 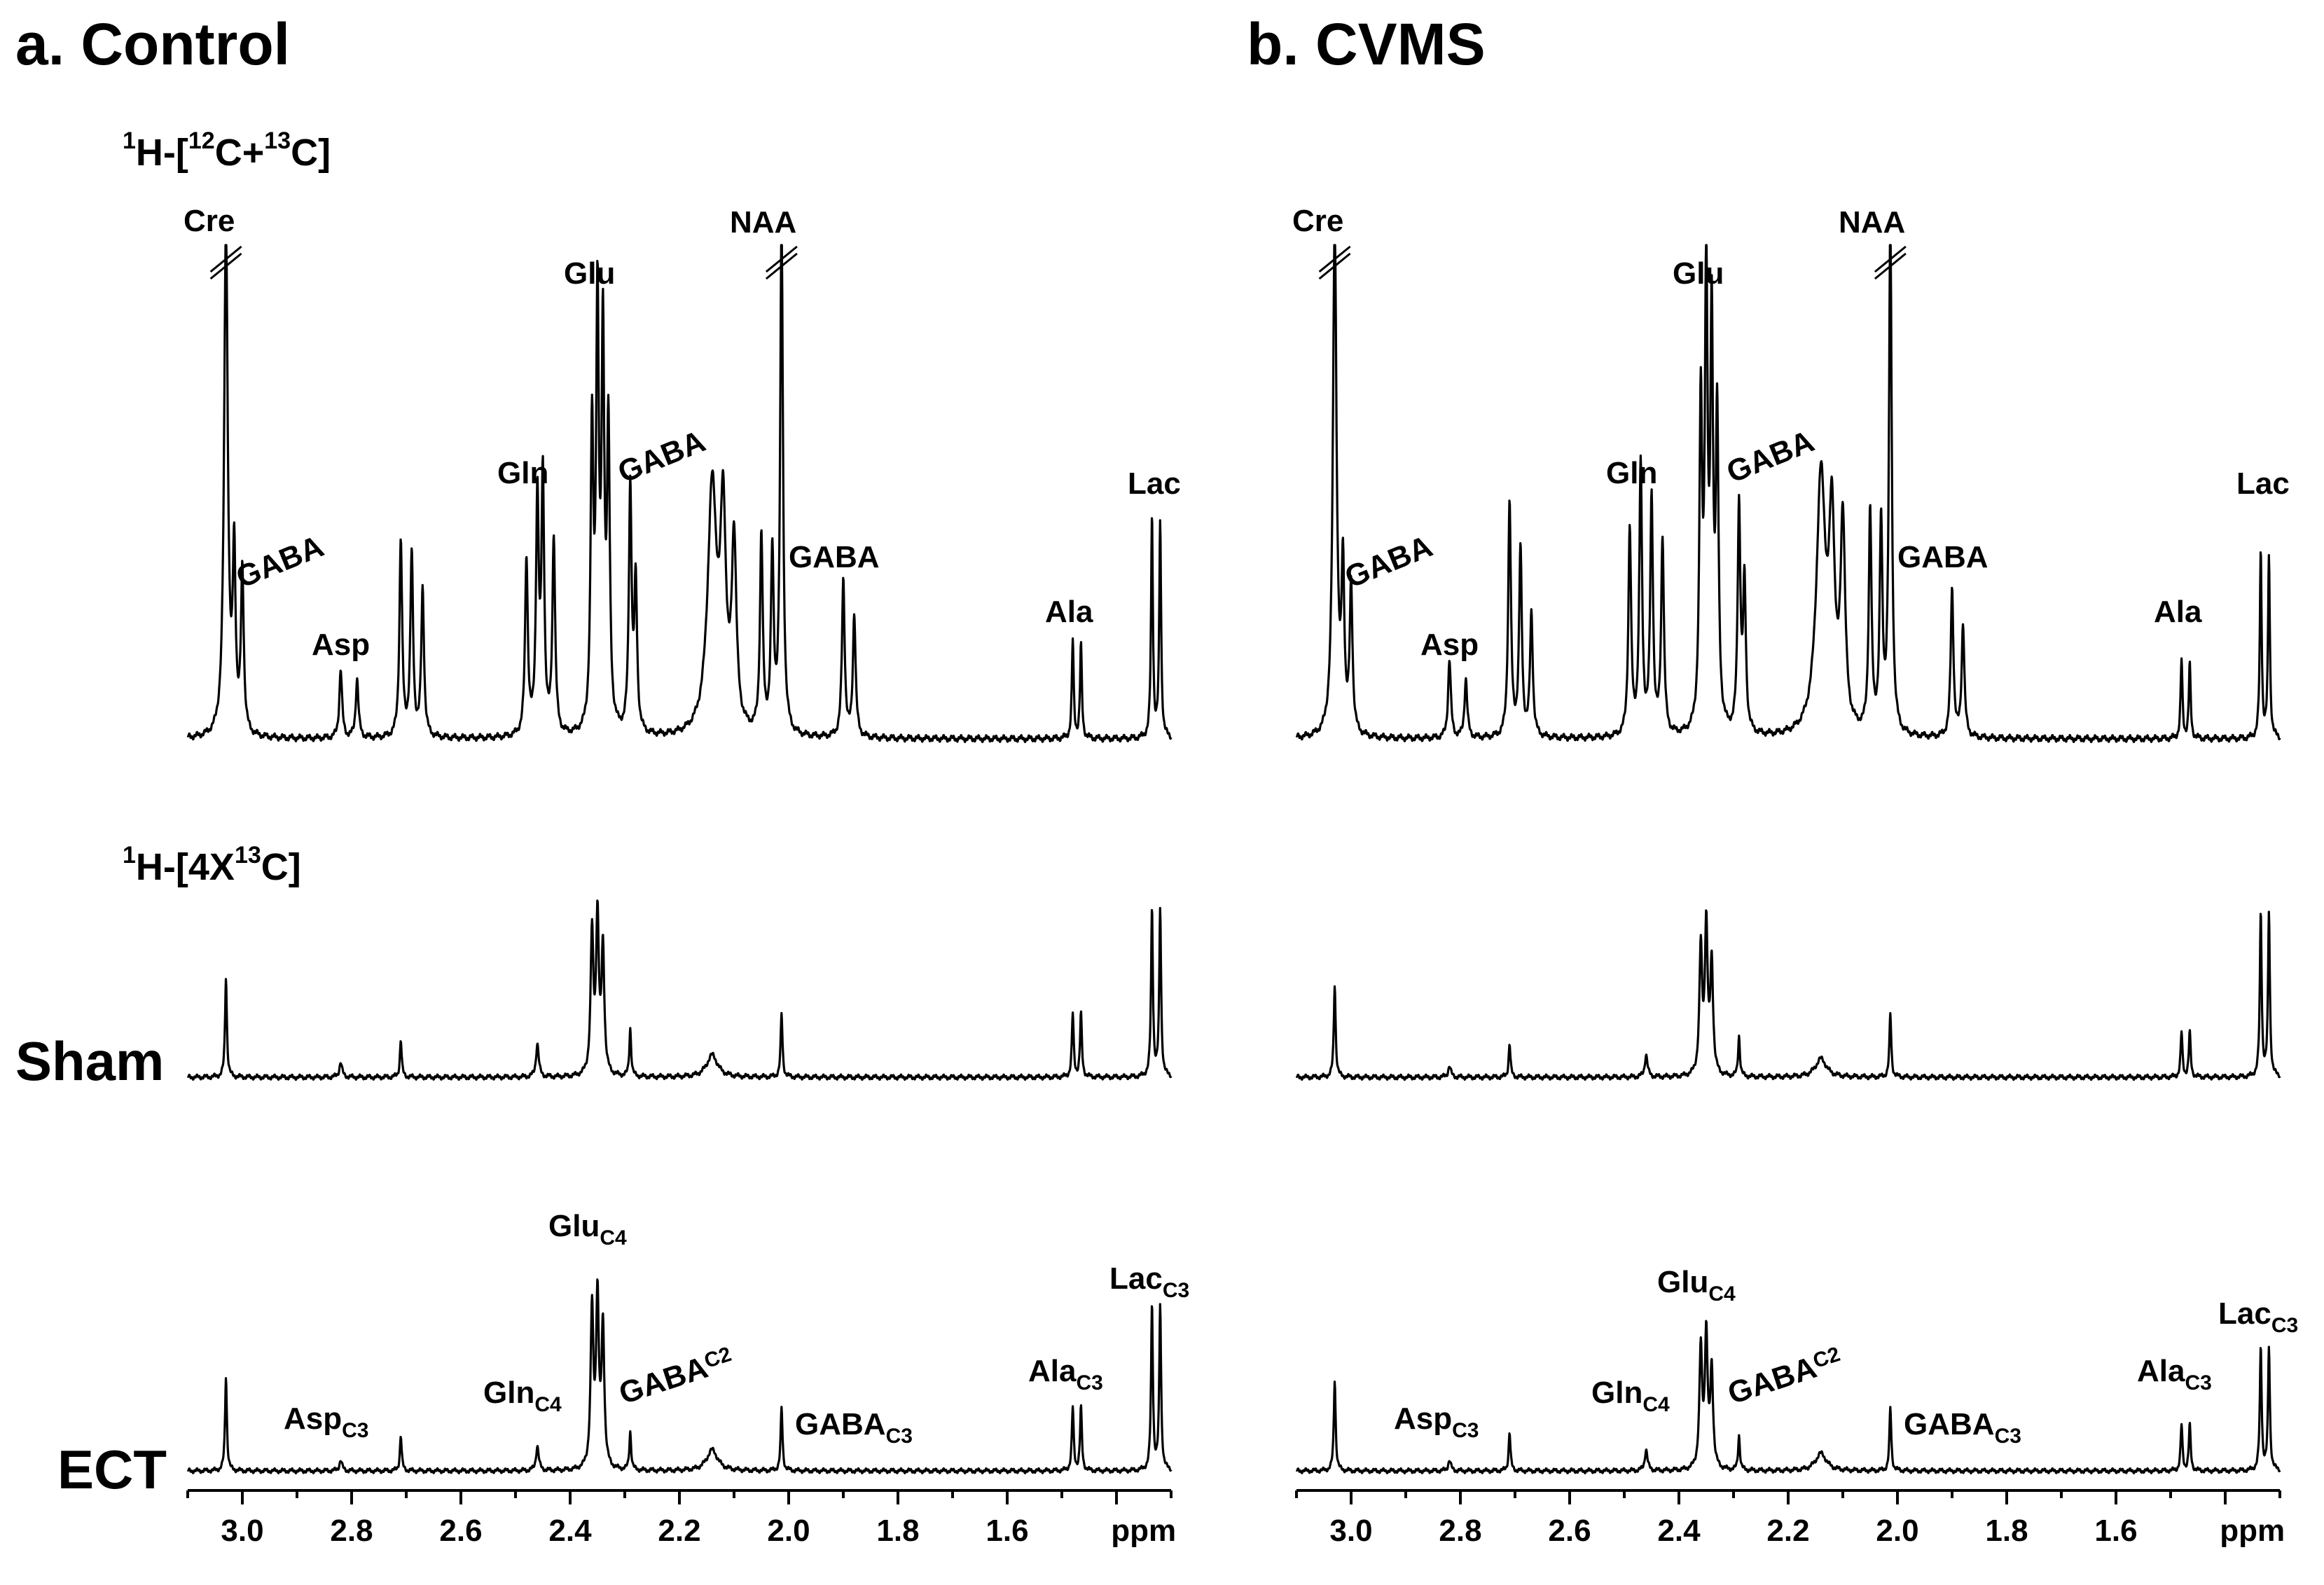 What do you see at coordinates (1058, 262) in the screenshot?
I see `truncation-marks` at bounding box center [1058, 262].